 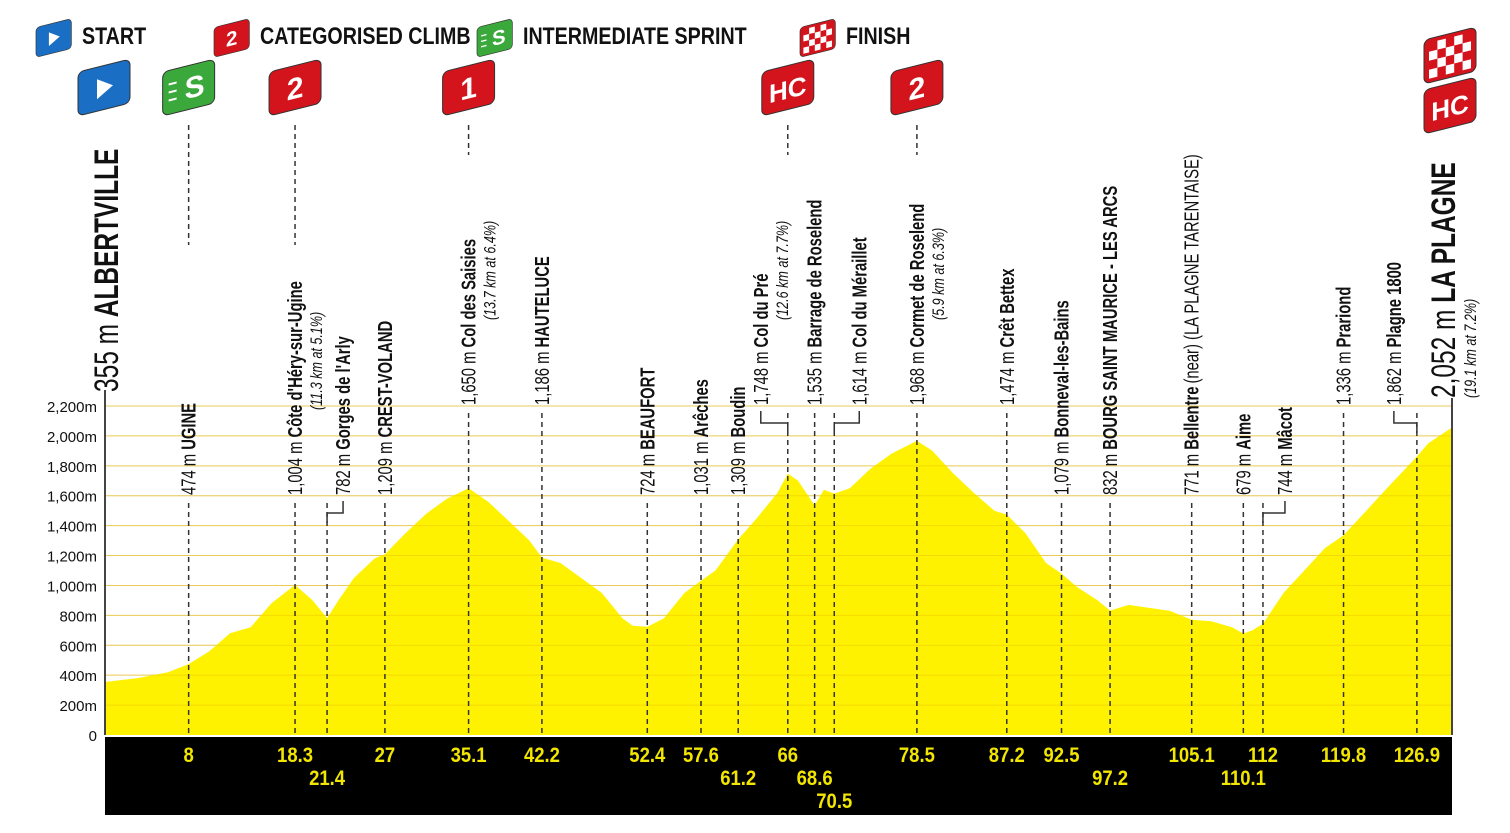 I want to click on marker-altitude: 744 m, so click(x=1285, y=474).